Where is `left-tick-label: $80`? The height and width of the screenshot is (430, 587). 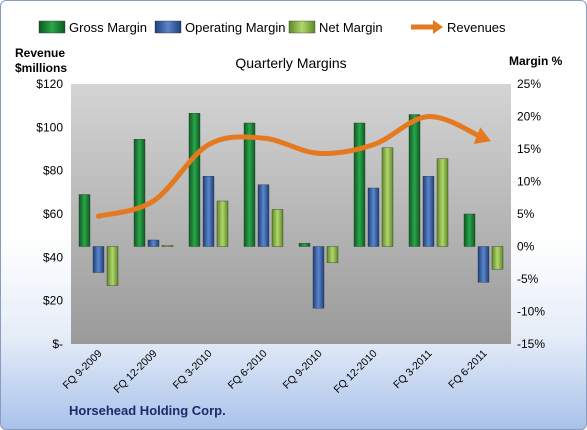
left-tick-label: $80 is located at coordinates (53, 171).